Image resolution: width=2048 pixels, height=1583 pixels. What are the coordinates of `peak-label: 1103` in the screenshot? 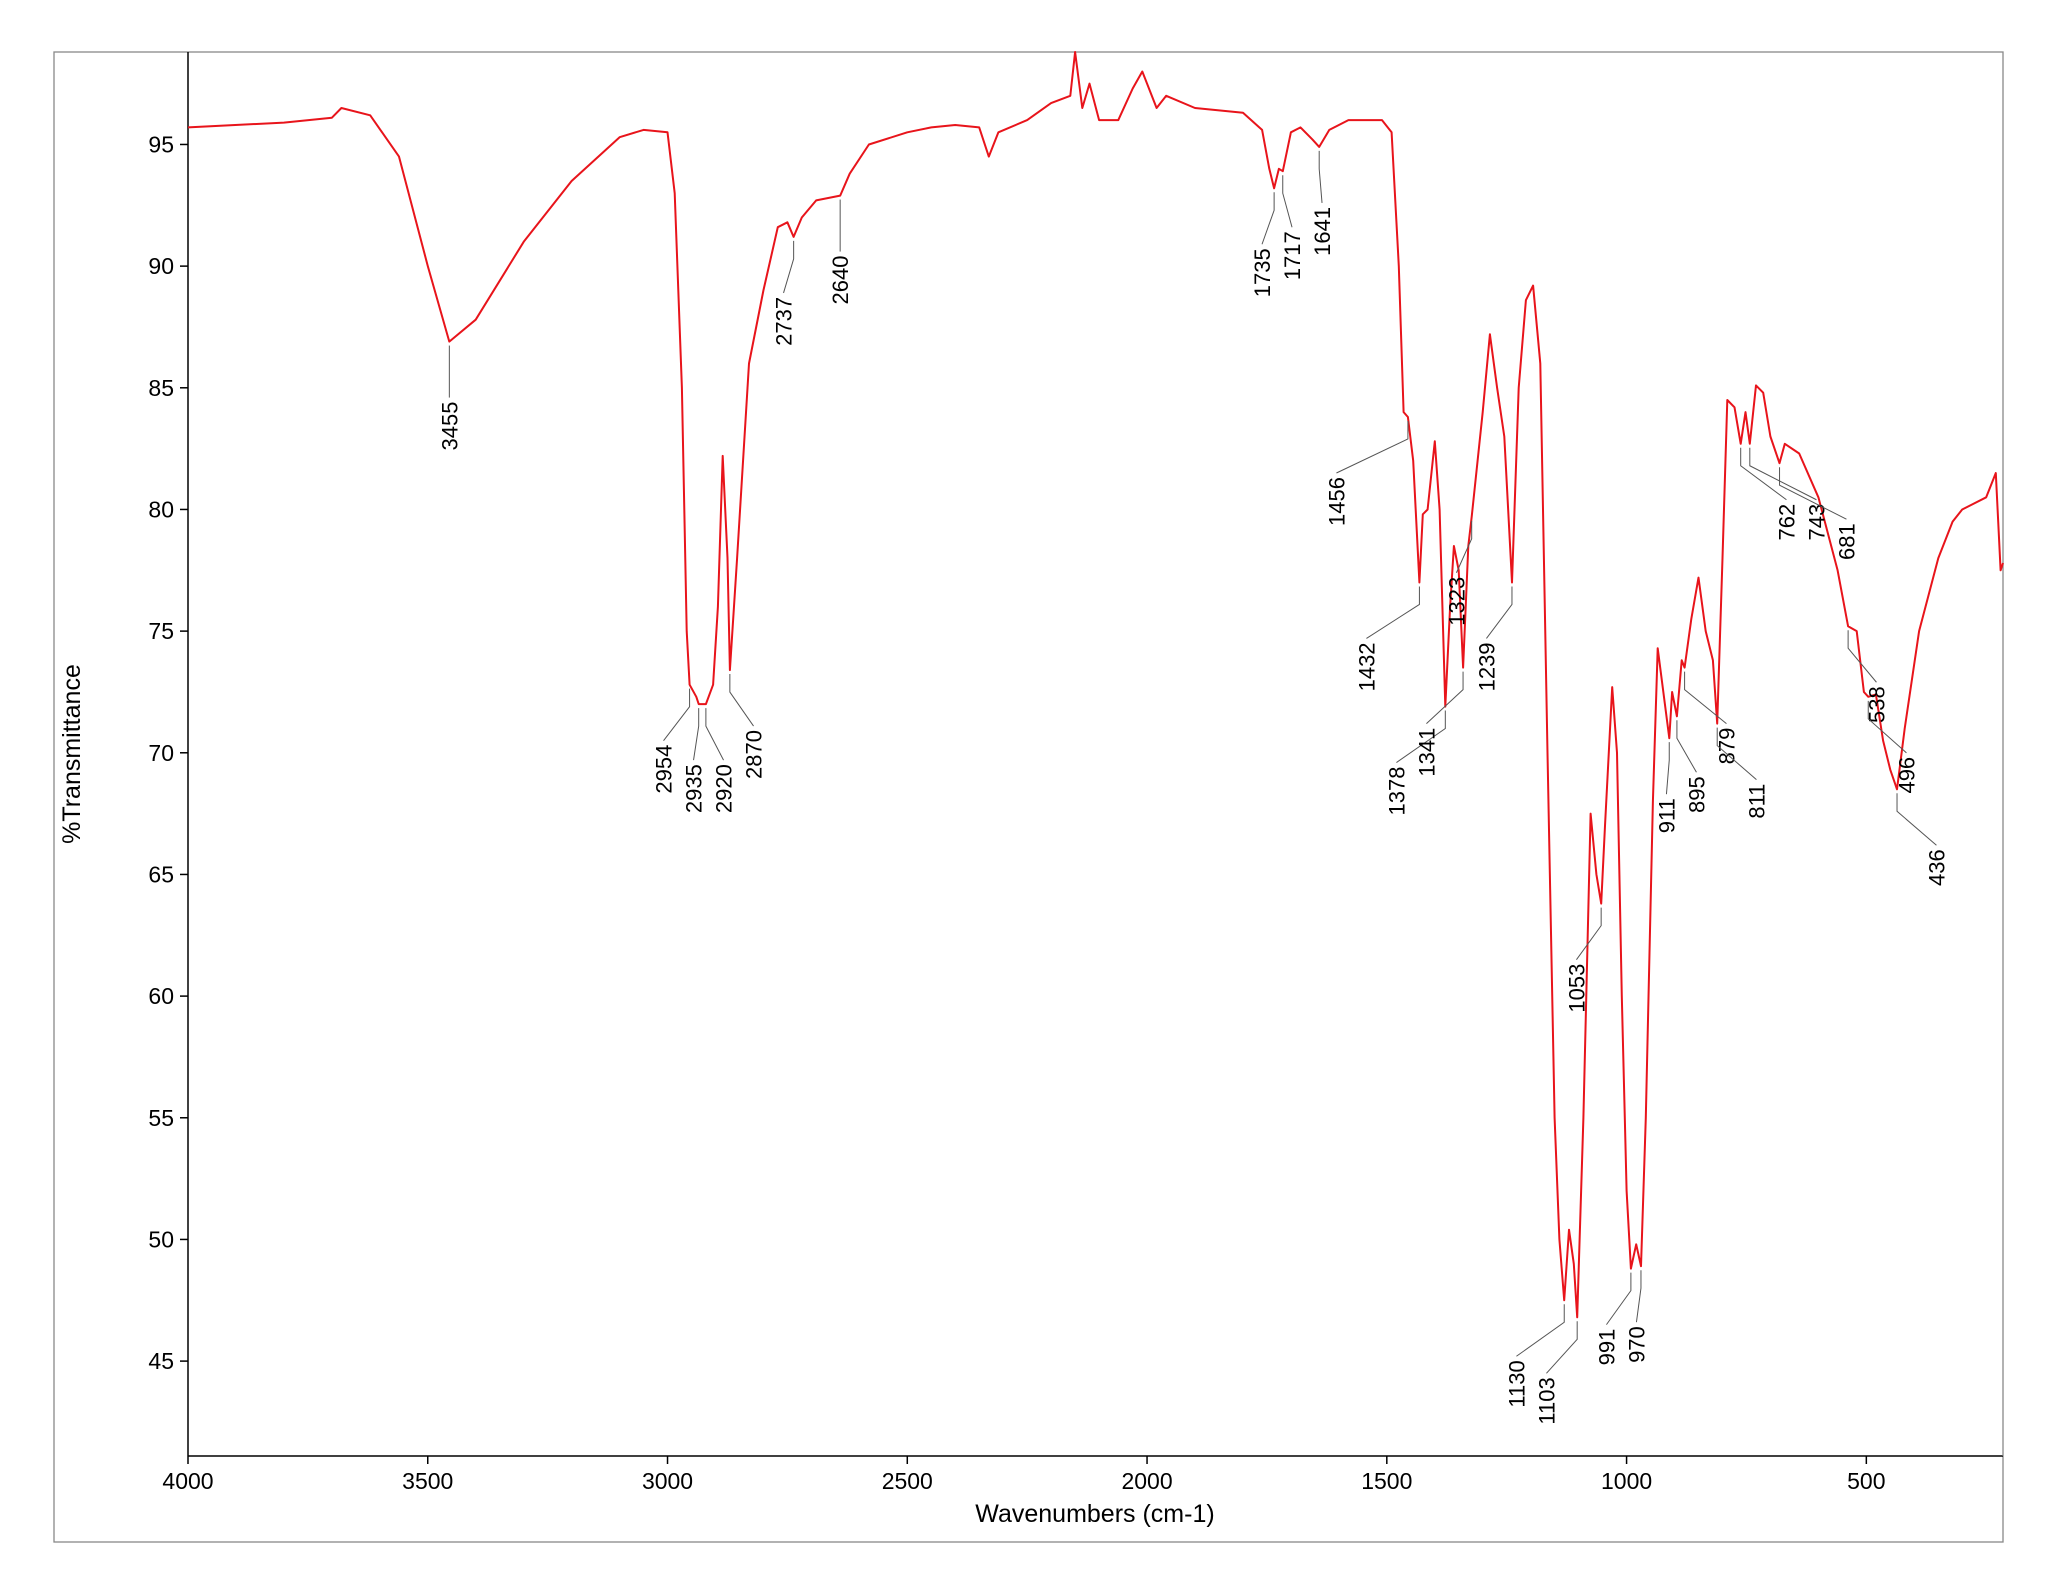 It's located at (1546, 1400).